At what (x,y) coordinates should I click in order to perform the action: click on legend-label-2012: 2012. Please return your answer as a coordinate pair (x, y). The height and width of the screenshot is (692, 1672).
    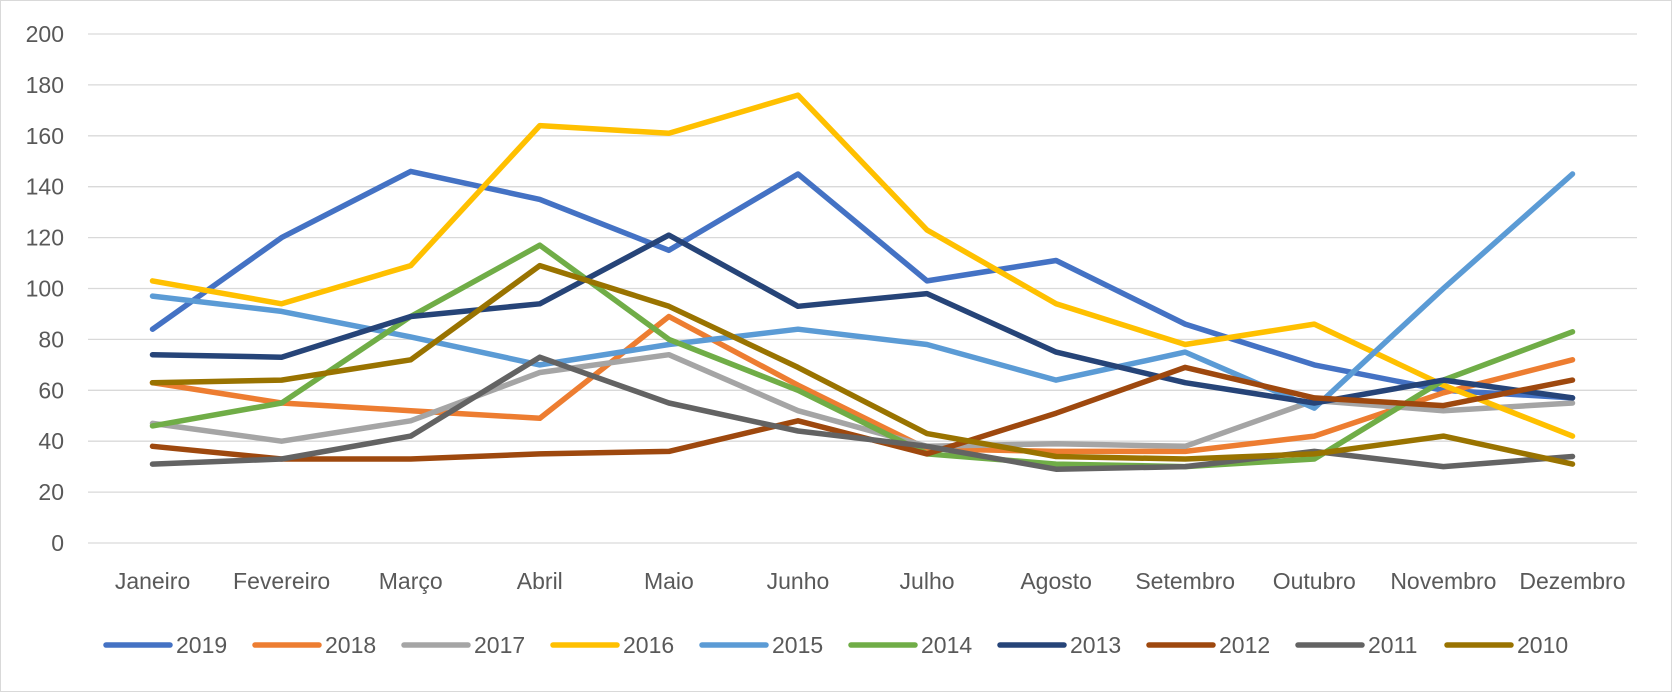
    Looking at the image, I should click on (1244, 645).